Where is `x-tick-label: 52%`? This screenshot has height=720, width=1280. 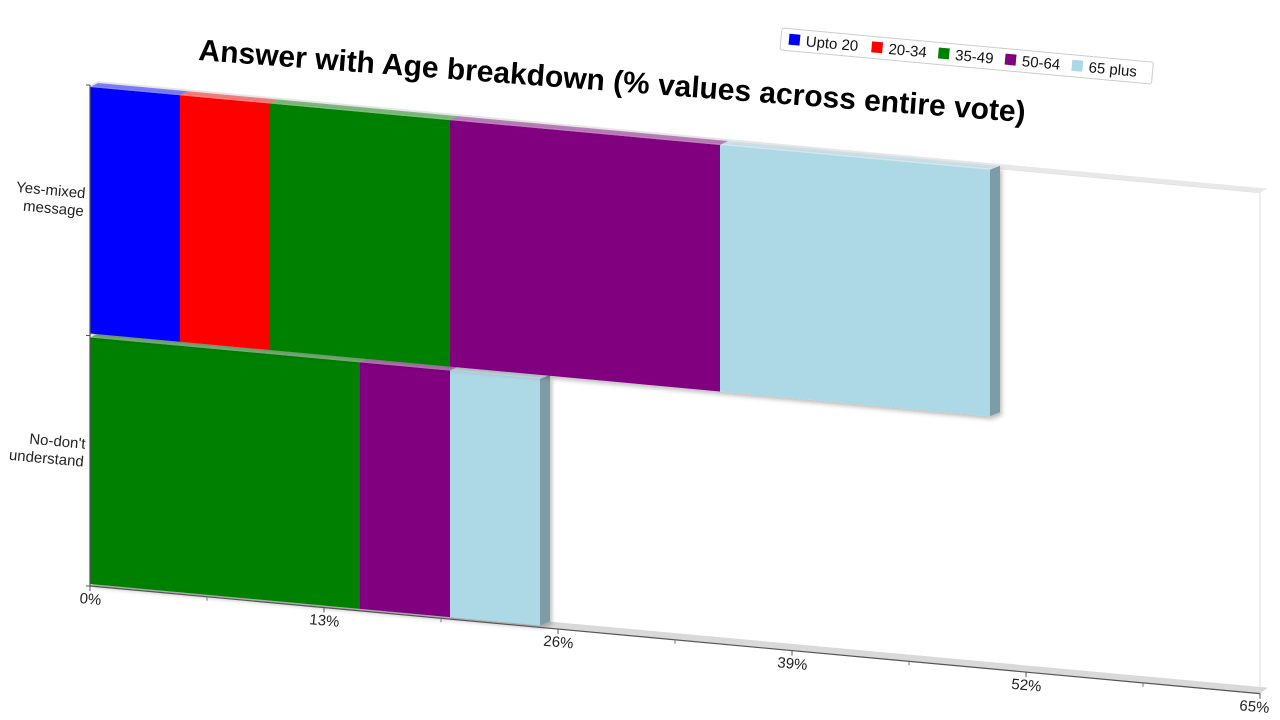 x-tick-label: 52% is located at coordinates (1026, 686).